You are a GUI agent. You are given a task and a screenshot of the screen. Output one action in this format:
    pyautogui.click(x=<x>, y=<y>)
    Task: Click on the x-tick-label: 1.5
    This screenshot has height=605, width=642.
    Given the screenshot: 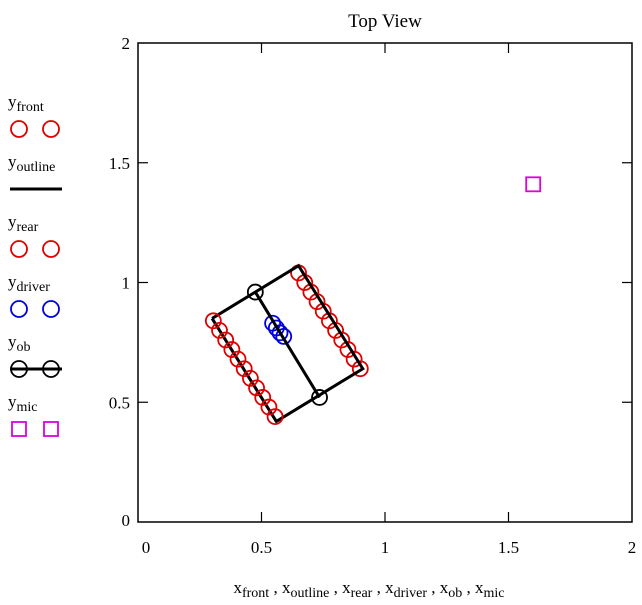 What is the action you would take?
    pyautogui.click(x=508, y=547)
    